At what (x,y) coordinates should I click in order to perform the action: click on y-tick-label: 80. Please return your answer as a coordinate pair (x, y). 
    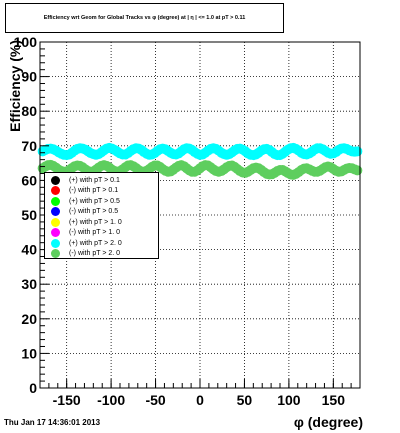
    Looking at the image, I should click on (29, 111).